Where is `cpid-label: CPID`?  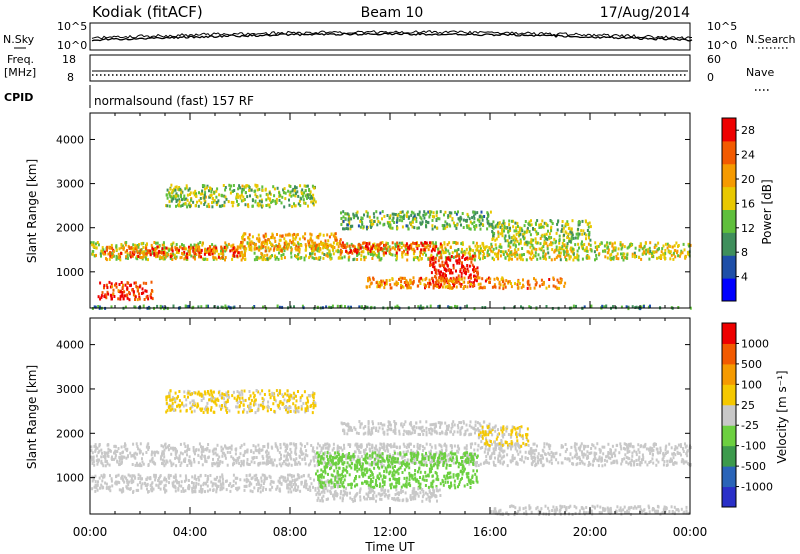
cpid-label: CPID is located at coordinates (18, 97).